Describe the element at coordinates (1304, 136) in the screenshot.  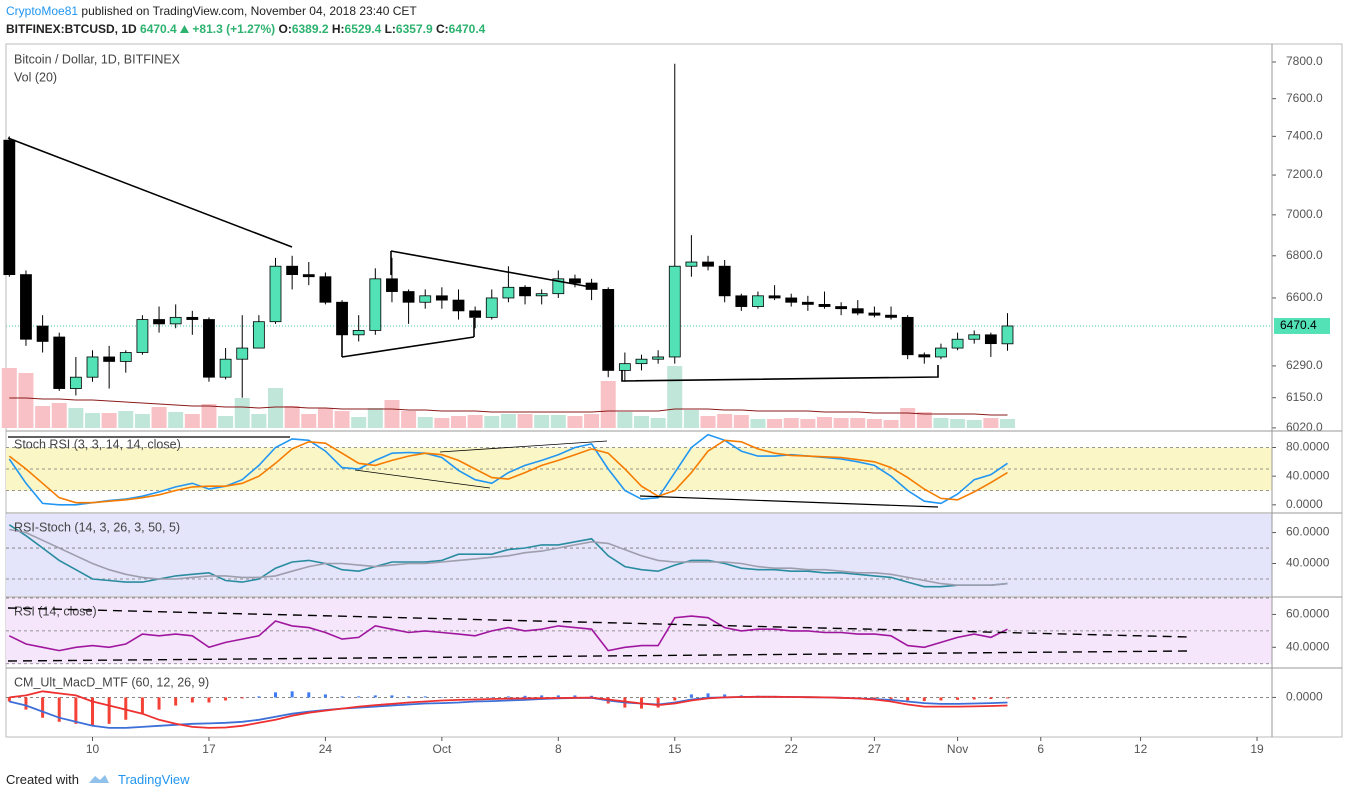
I see `y-tick-label: 7400.0` at that location.